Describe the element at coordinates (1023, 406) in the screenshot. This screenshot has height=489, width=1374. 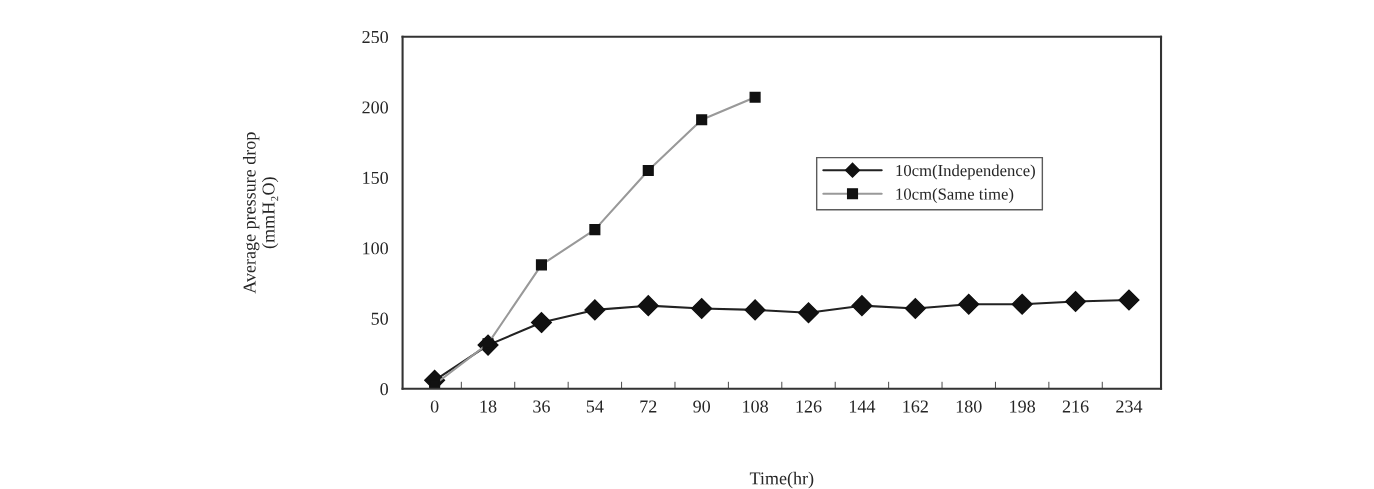
I see `x-tick-label: 198` at that location.